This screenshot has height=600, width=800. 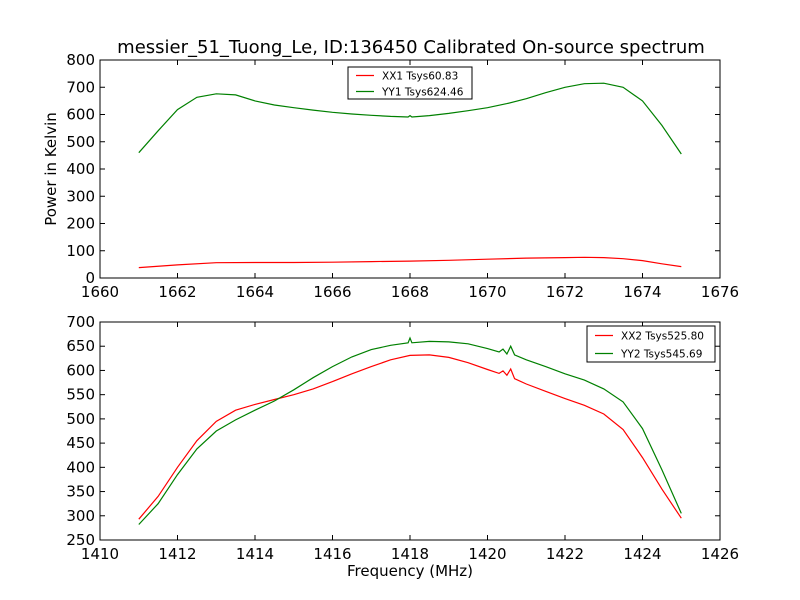 I want to click on bottom-plot-legend: XX2 Tsys525.80 YY2 Tsys545.69, so click(x=651, y=344).